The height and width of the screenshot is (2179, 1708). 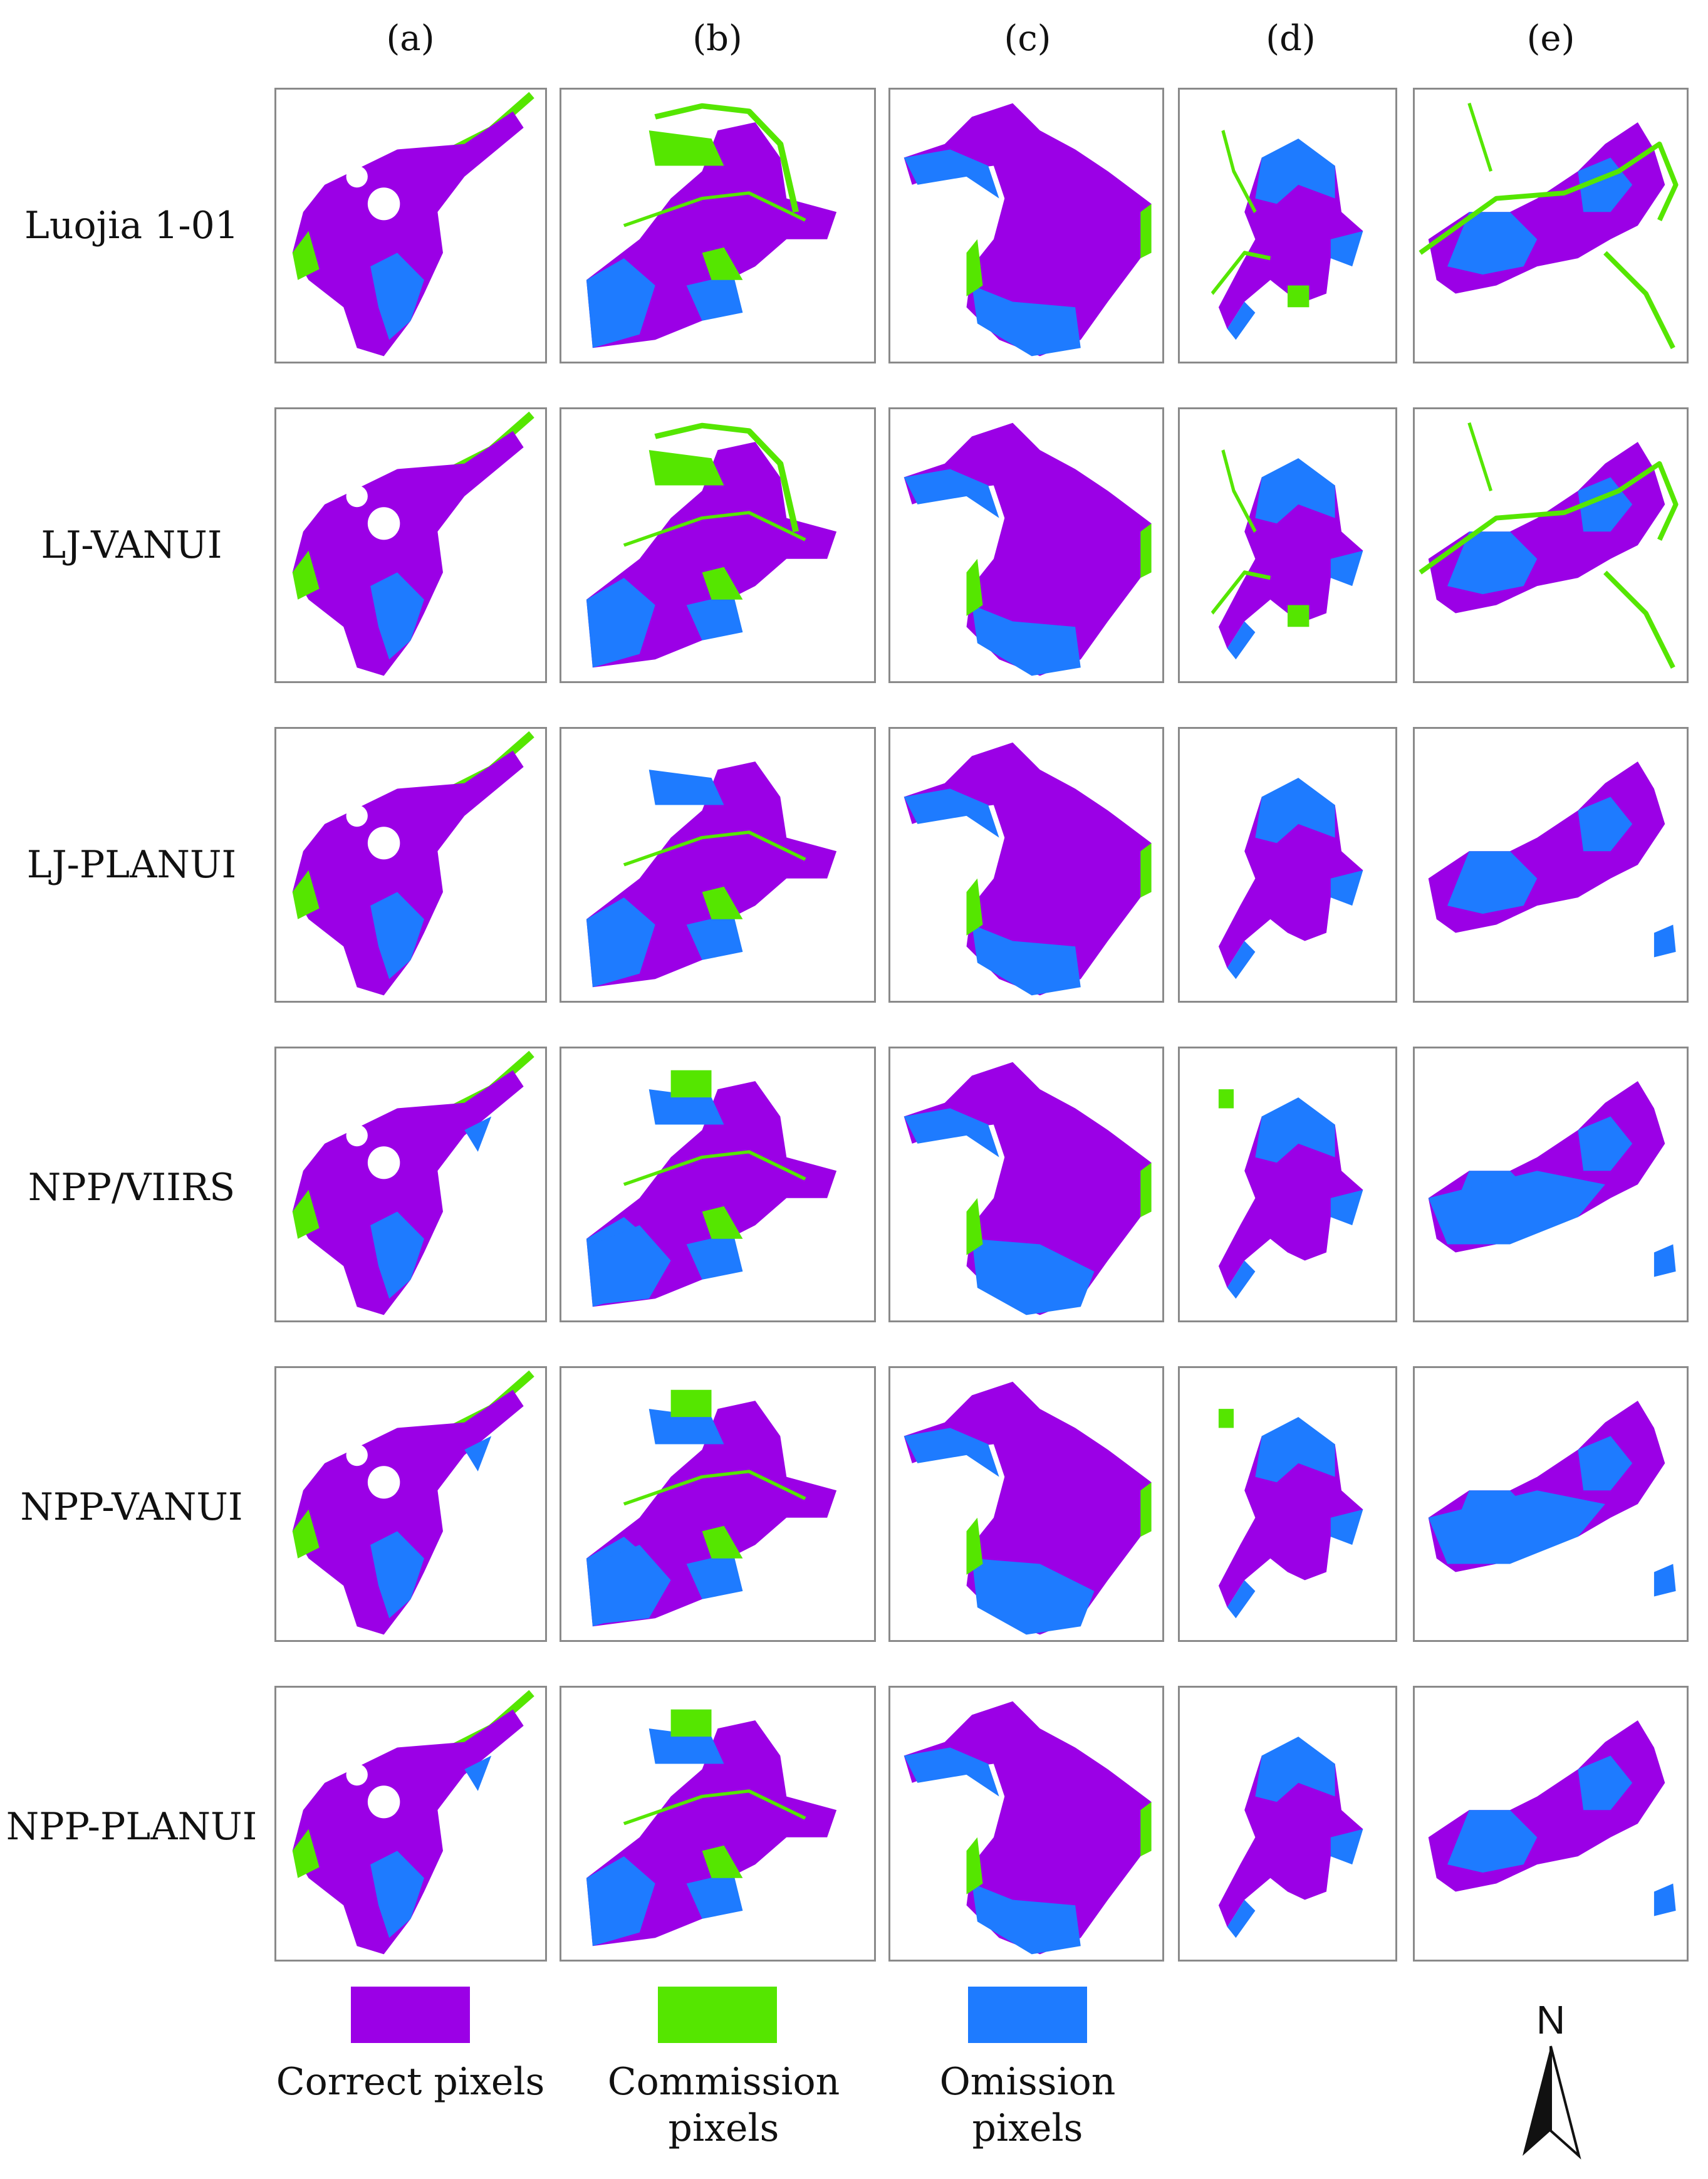 What do you see at coordinates (410, 1504) in the screenshot?
I see `map-panel-r5-a` at bounding box center [410, 1504].